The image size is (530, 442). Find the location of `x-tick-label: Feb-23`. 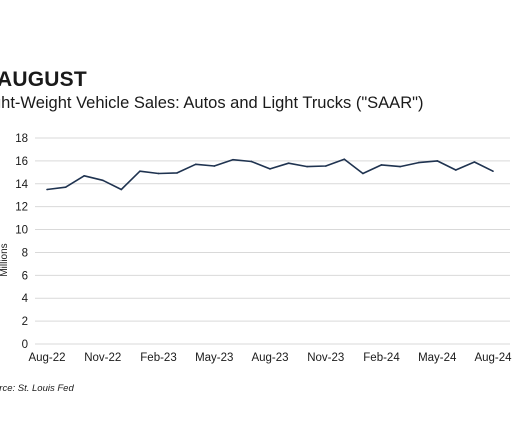

x-tick-label: Feb-23 is located at coordinates (158, 358).